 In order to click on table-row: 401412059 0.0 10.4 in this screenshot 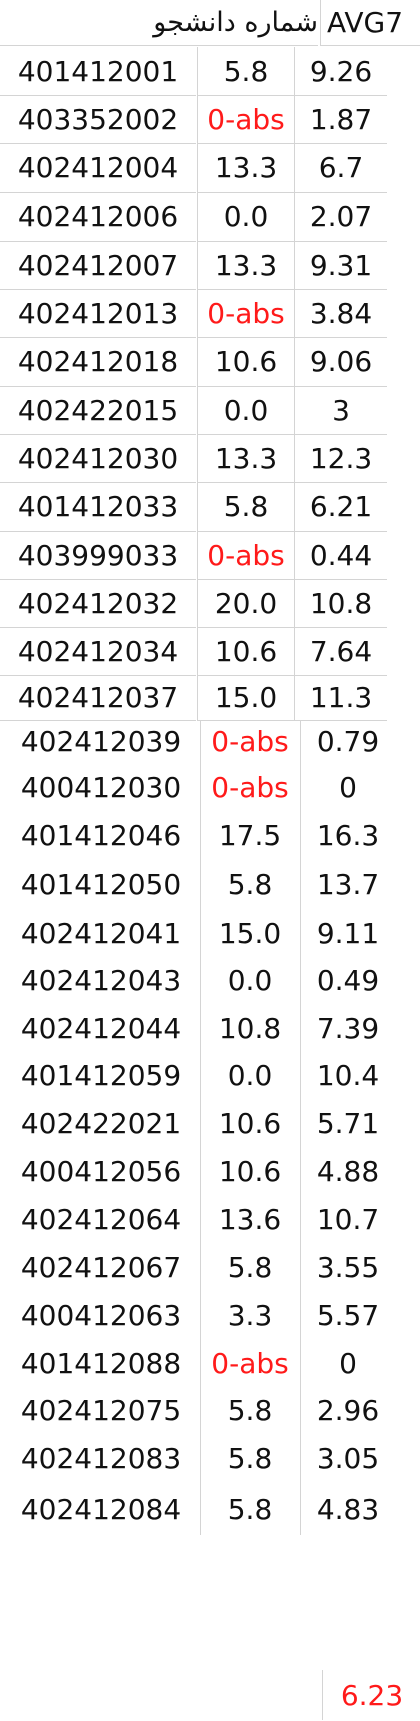, I will do `click(210, 1075)`.